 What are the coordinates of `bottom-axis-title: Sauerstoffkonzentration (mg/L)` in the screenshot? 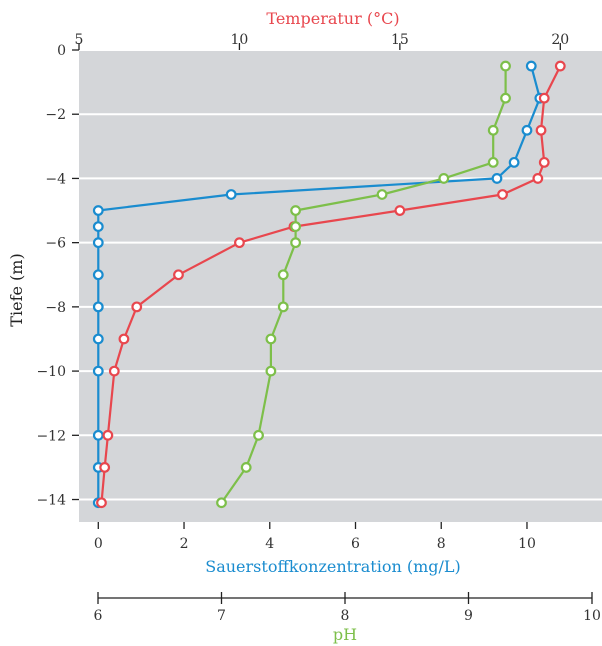 It's located at (333, 566).